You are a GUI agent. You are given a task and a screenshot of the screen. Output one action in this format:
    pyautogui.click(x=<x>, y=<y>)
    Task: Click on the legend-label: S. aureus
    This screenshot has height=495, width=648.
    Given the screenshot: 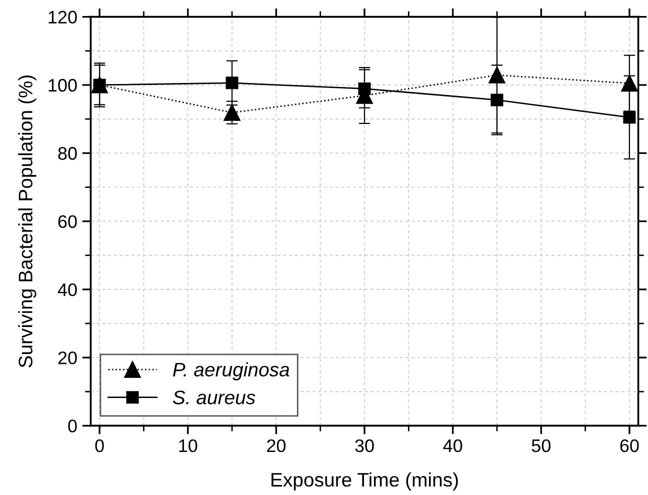 What is the action you would take?
    pyautogui.click(x=214, y=397)
    